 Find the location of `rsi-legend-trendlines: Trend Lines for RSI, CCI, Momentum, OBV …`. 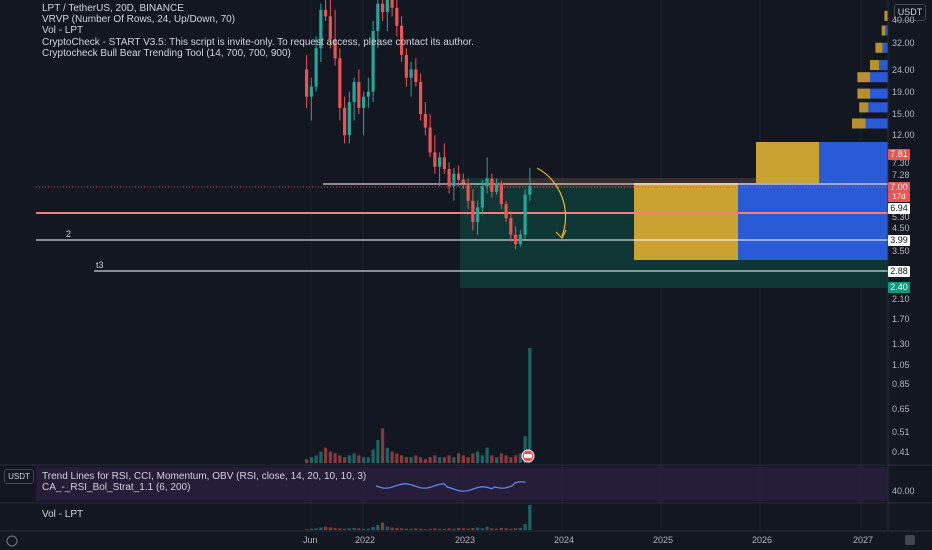

rsi-legend-trendlines: Trend Lines for RSI, CCI, Momentum, OBV … is located at coordinates (204, 476).